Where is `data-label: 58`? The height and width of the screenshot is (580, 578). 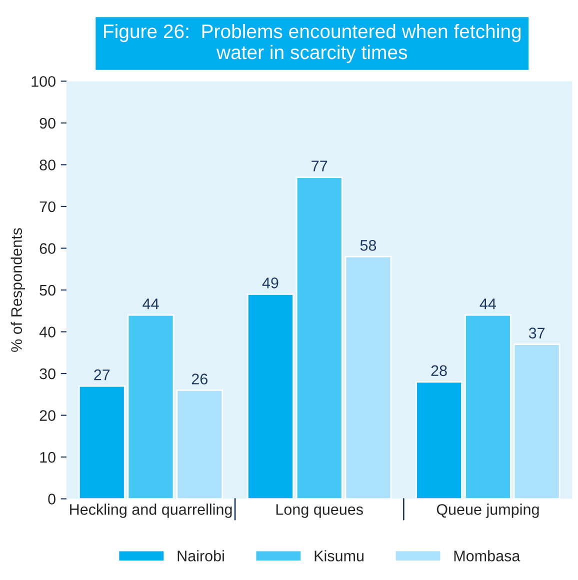 data-label: 58 is located at coordinates (368, 245).